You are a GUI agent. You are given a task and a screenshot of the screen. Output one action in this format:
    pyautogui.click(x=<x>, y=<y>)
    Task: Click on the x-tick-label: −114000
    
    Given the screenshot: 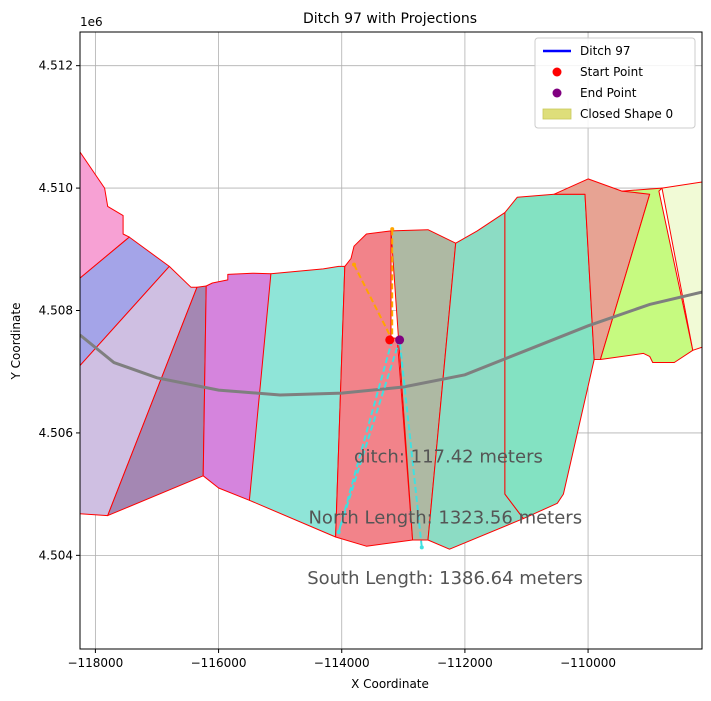 What is the action you would take?
    pyautogui.click(x=342, y=663)
    